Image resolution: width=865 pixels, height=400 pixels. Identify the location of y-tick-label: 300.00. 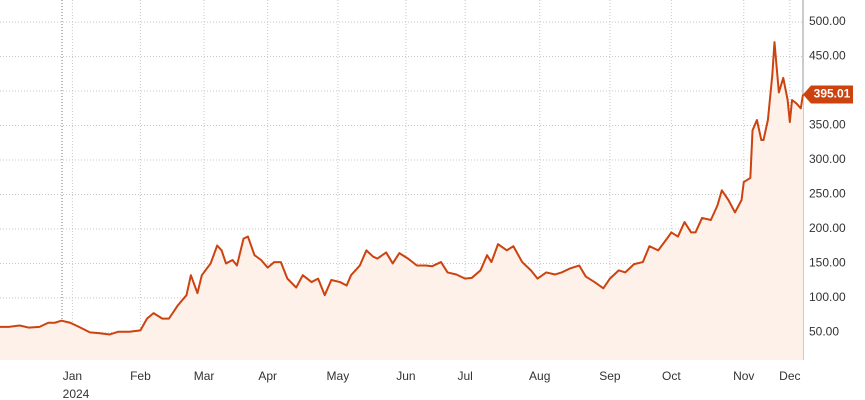
(827, 159).